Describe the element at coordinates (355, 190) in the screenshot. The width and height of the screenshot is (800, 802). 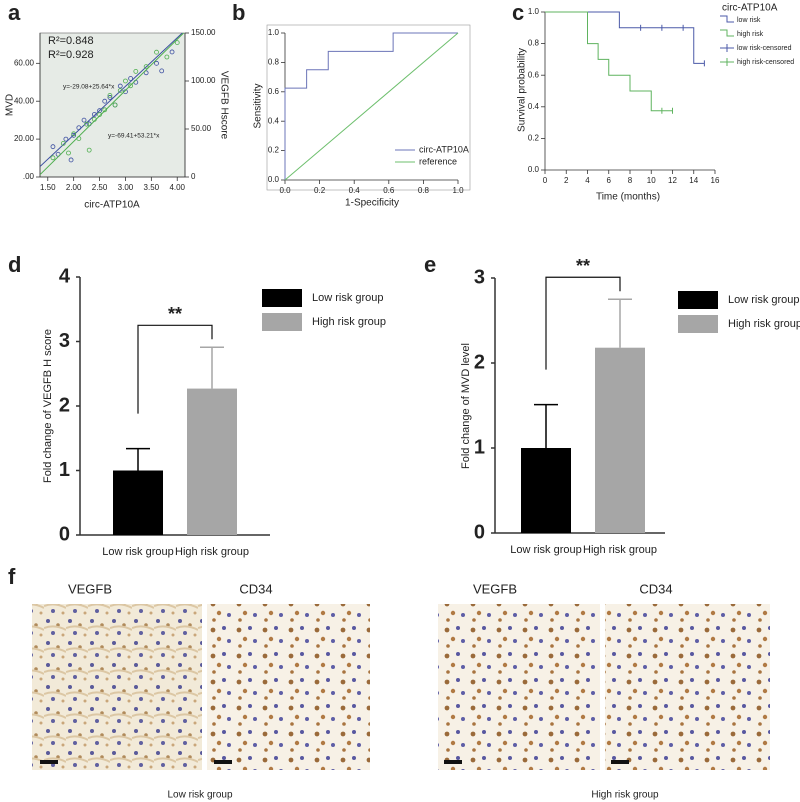
I see `x-tick-label: 0.4` at that location.